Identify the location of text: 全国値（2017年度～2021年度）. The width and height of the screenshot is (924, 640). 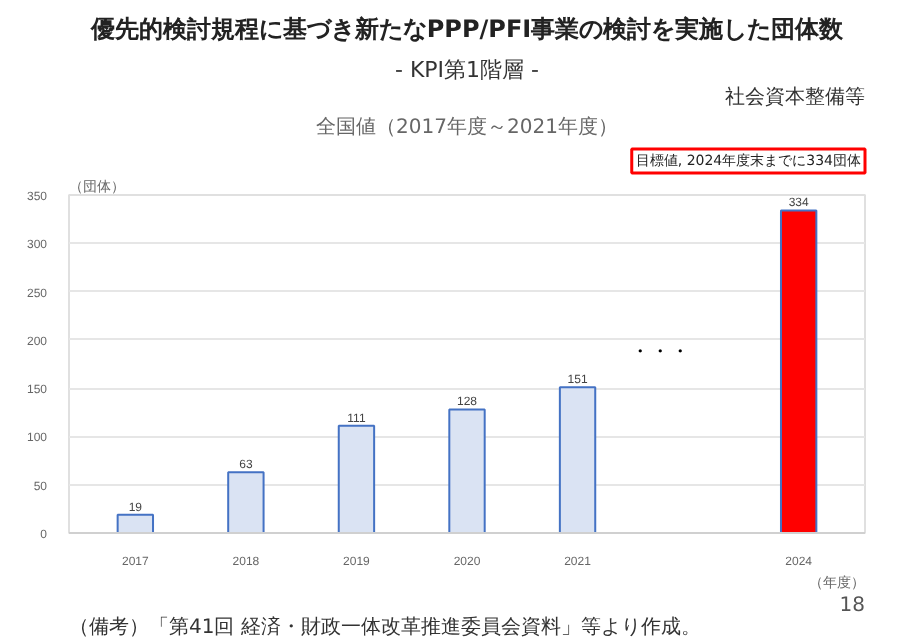
(467, 127).